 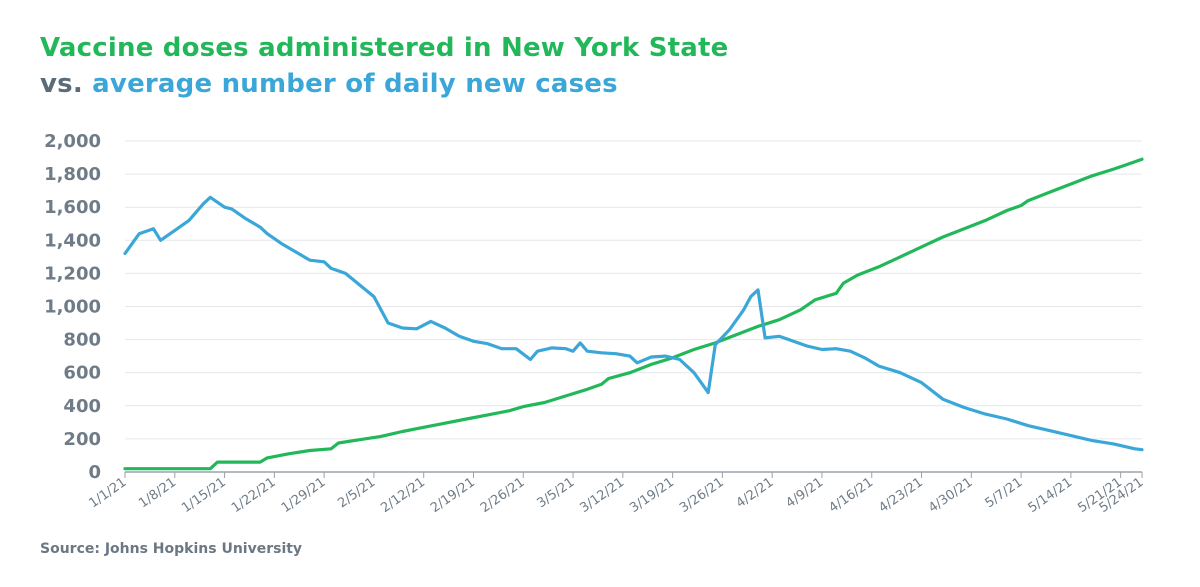 I want to click on y-tick-label: 1,000, so click(x=72, y=307).